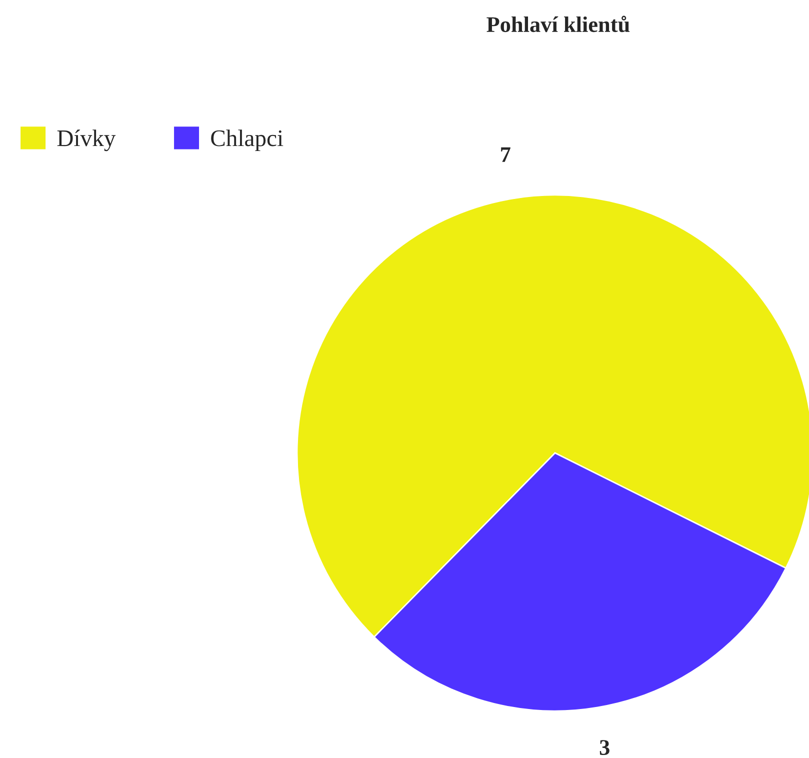 Image resolution: width=809 pixels, height=758 pixels. What do you see at coordinates (558, 24) in the screenshot?
I see `chart-title: Pohlaví klientů` at bounding box center [558, 24].